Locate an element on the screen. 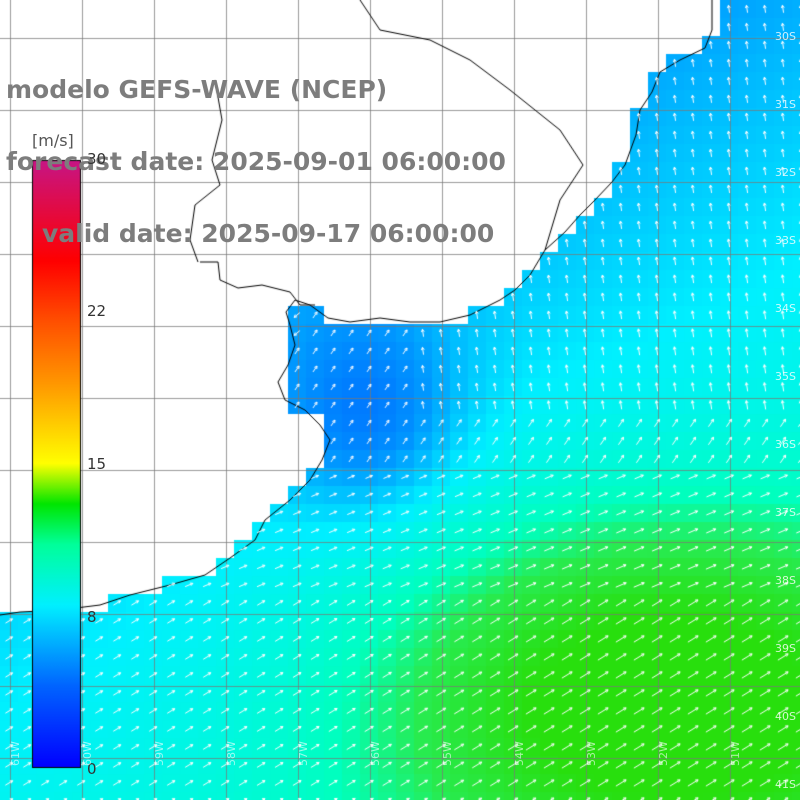 The height and width of the screenshot is (800, 800). colorbar-tick-0: 0 is located at coordinates (92, 769).